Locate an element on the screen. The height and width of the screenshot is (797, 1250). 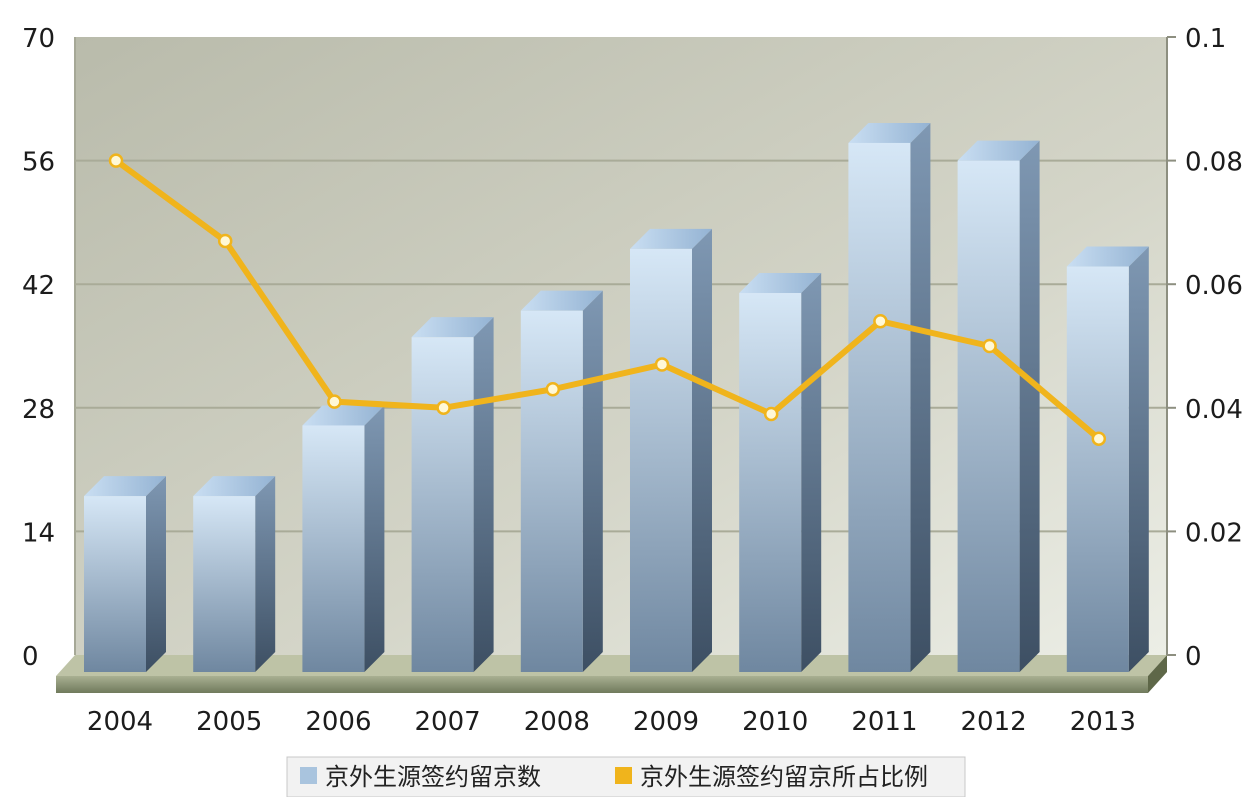
left-axis-ticks: 0 14 28 42 56 70 is located at coordinates (38, 348).